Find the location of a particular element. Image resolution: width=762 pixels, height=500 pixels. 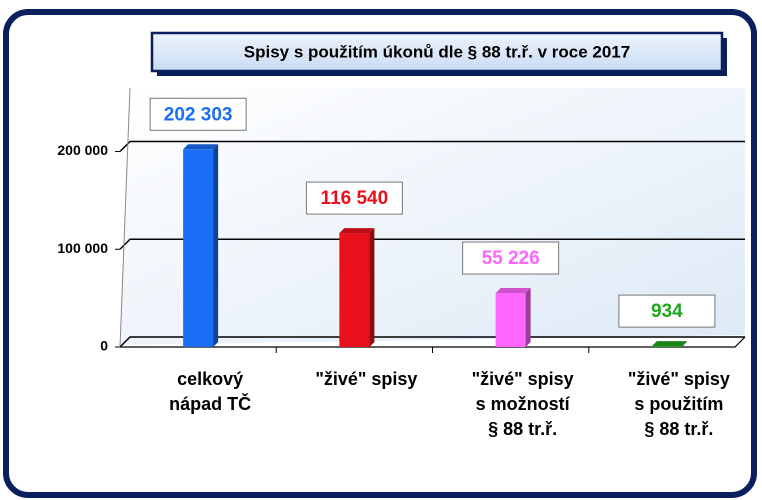

x-tick-label: "živé" spisy s možností § 88 tr.ř. is located at coordinates (522, 404).